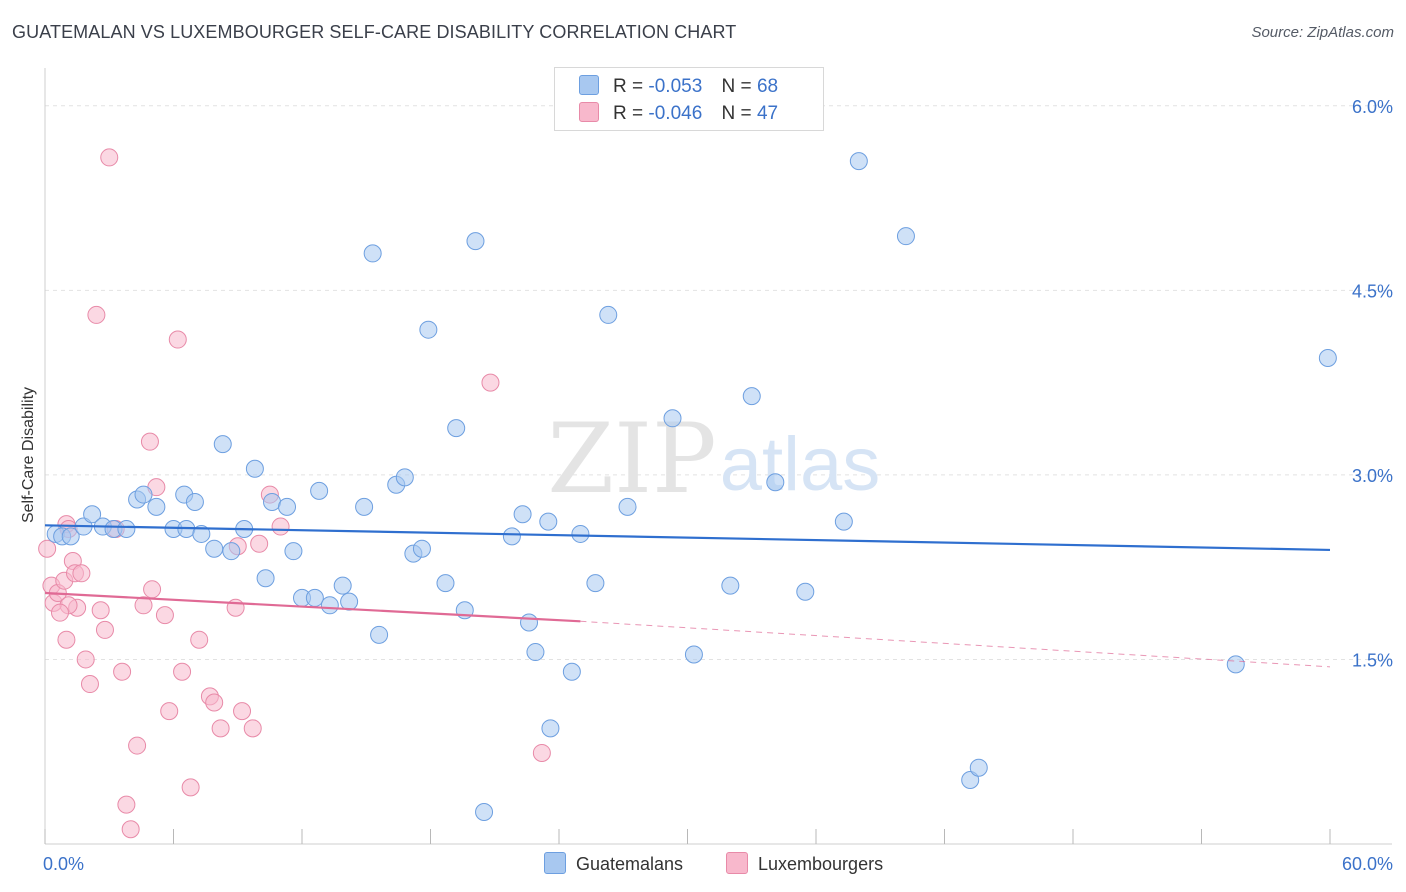 This screenshot has width=1406, height=892. Describe the element at coordinates (821, 864) in the screenshot. I see `bottom-legend-label: Luxembourgers` at that location.